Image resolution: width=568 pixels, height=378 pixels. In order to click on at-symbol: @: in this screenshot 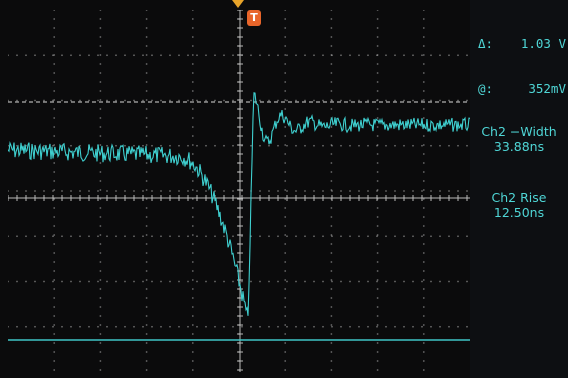, I will do `click(486, 88)`.